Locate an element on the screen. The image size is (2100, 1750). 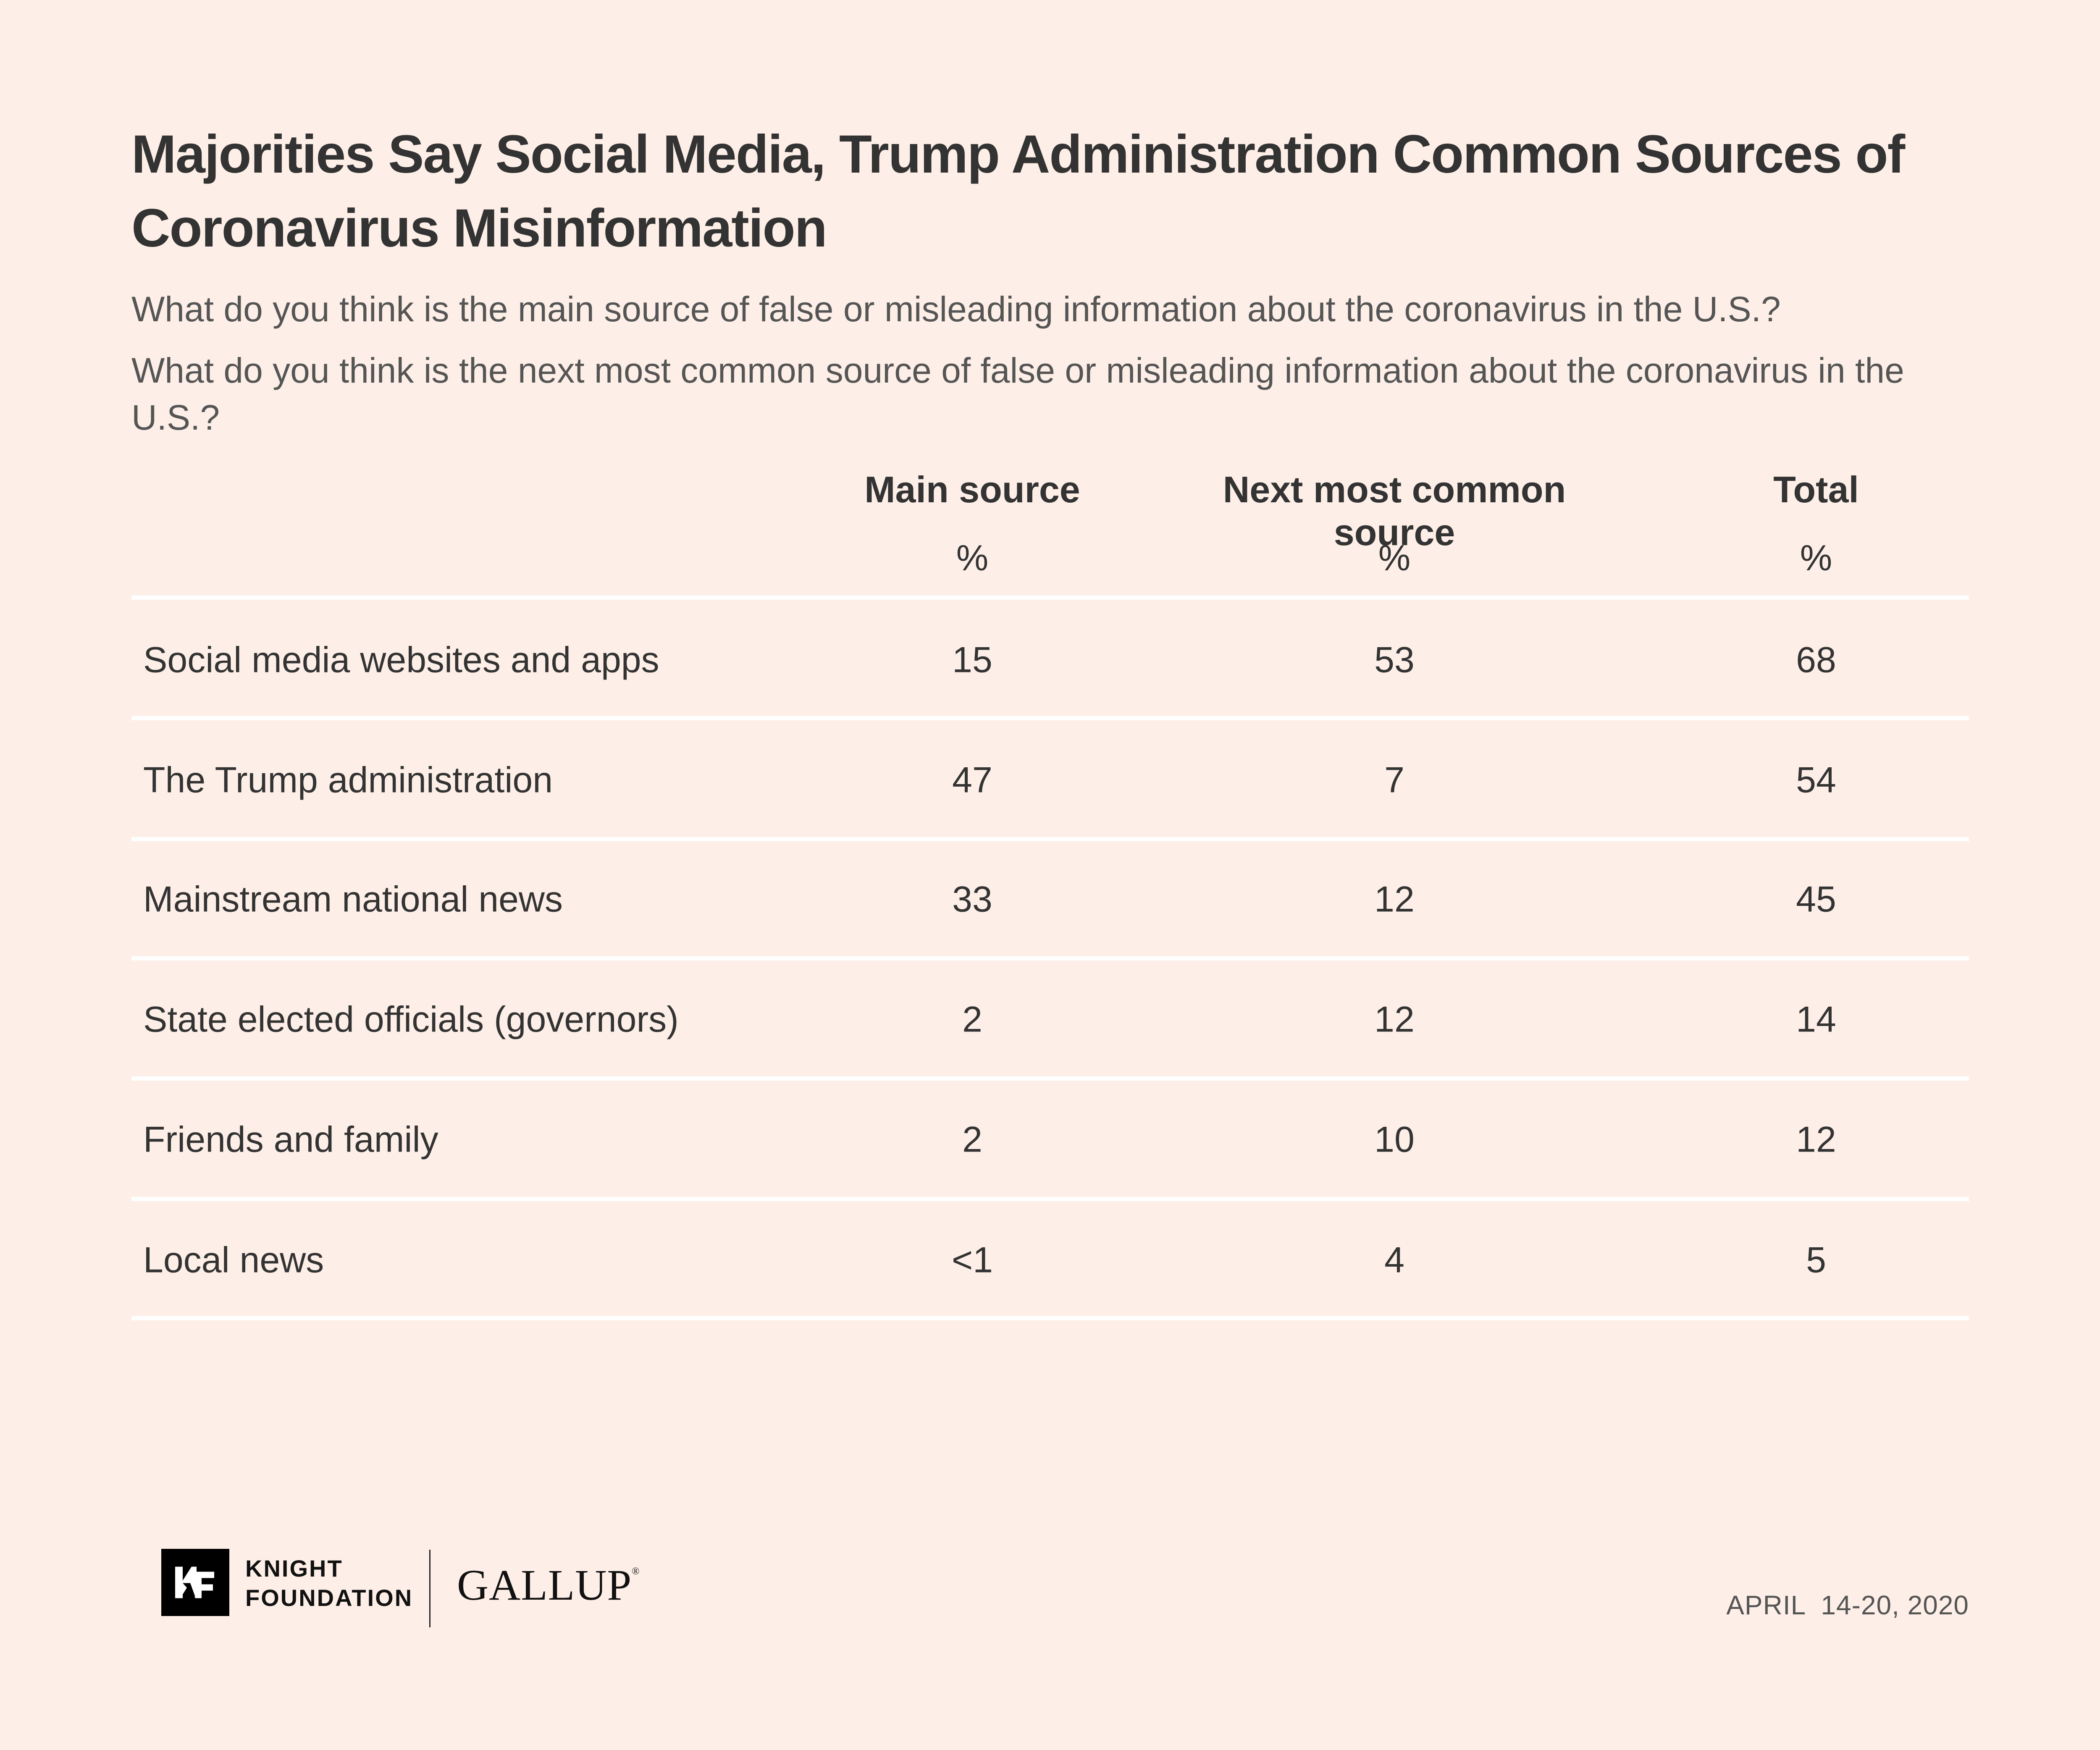
gallup-logo: GALLUP® is located at coordinates (548, 1585).